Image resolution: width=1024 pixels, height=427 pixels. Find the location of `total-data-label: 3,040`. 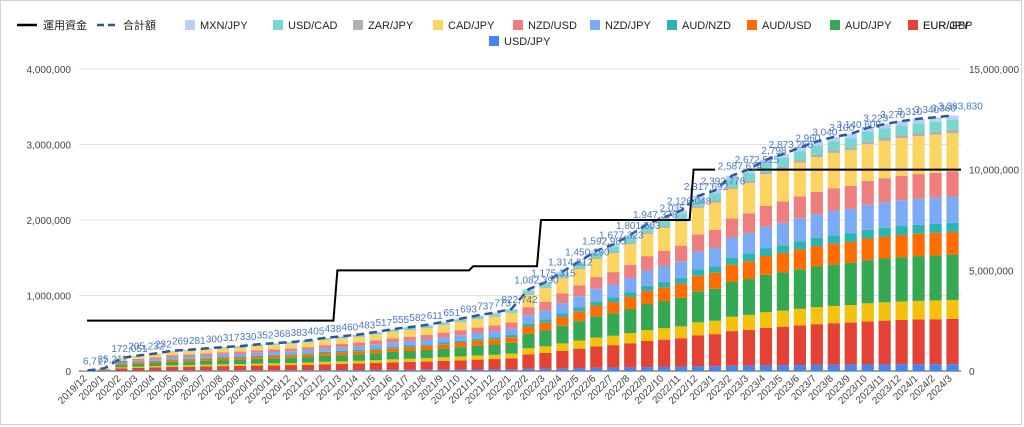

total-data-label: 3,040 is located at coordinates (824, 132).